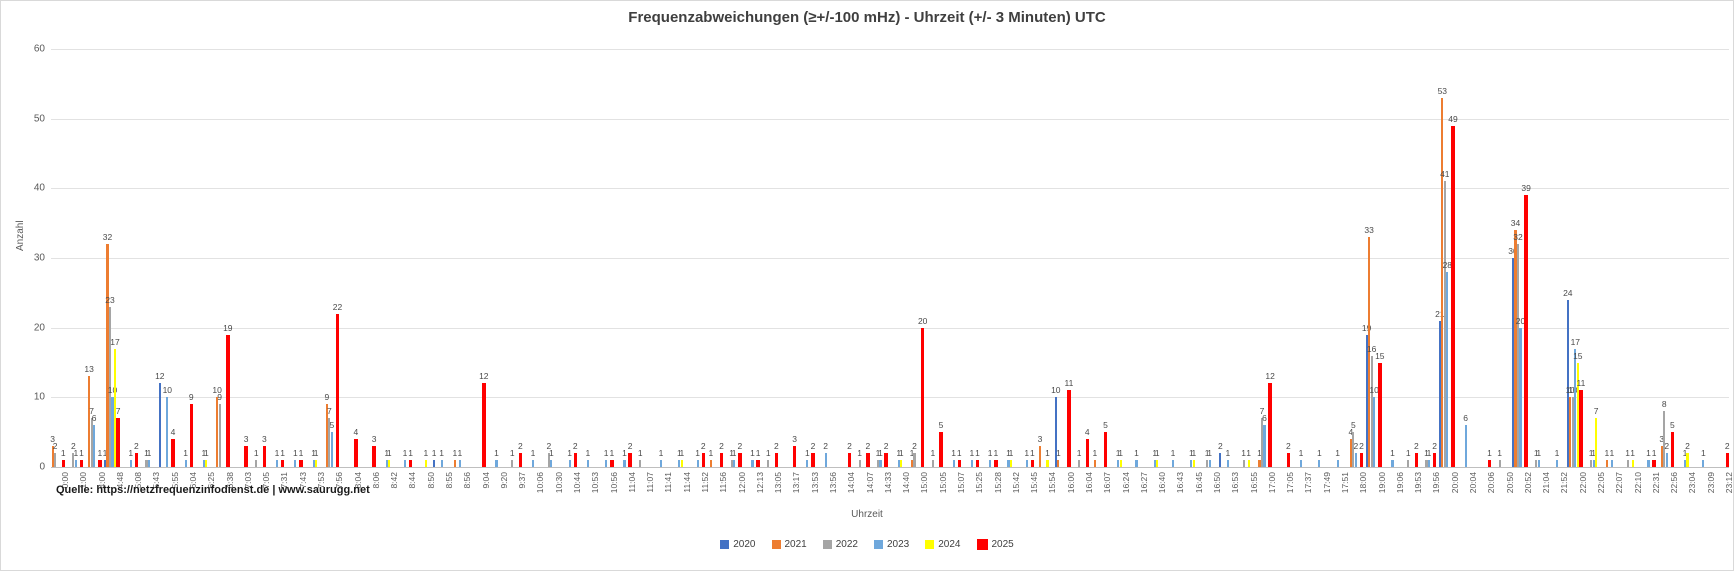 The width and height of the screenshot is (1734, 571). What do you see at coordinates (92, 411) in the screenshot?
I see `data-label: 7` at bounding box center [92, 411].